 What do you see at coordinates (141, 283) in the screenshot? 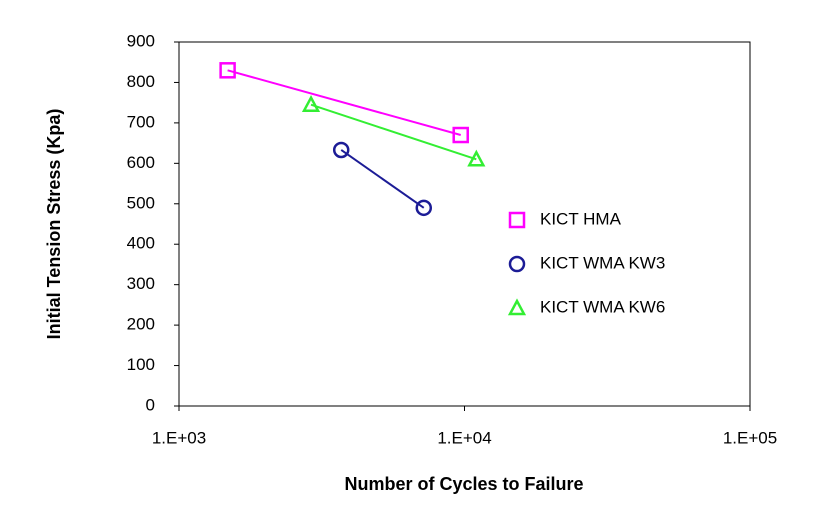
I see `y-tick-label: 300` at bounding box center [141, 283].